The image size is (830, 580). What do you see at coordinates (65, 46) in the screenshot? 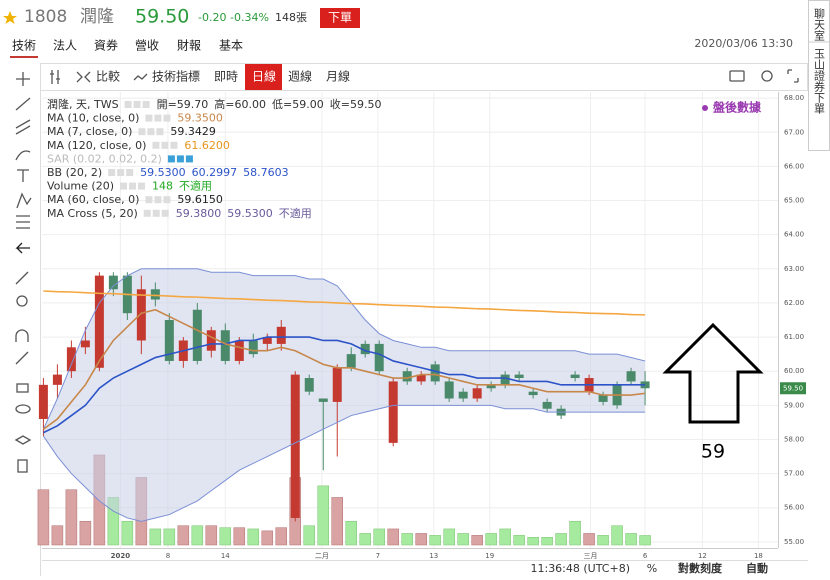
I see `tab: 法人` at bounding box center [65, 46].